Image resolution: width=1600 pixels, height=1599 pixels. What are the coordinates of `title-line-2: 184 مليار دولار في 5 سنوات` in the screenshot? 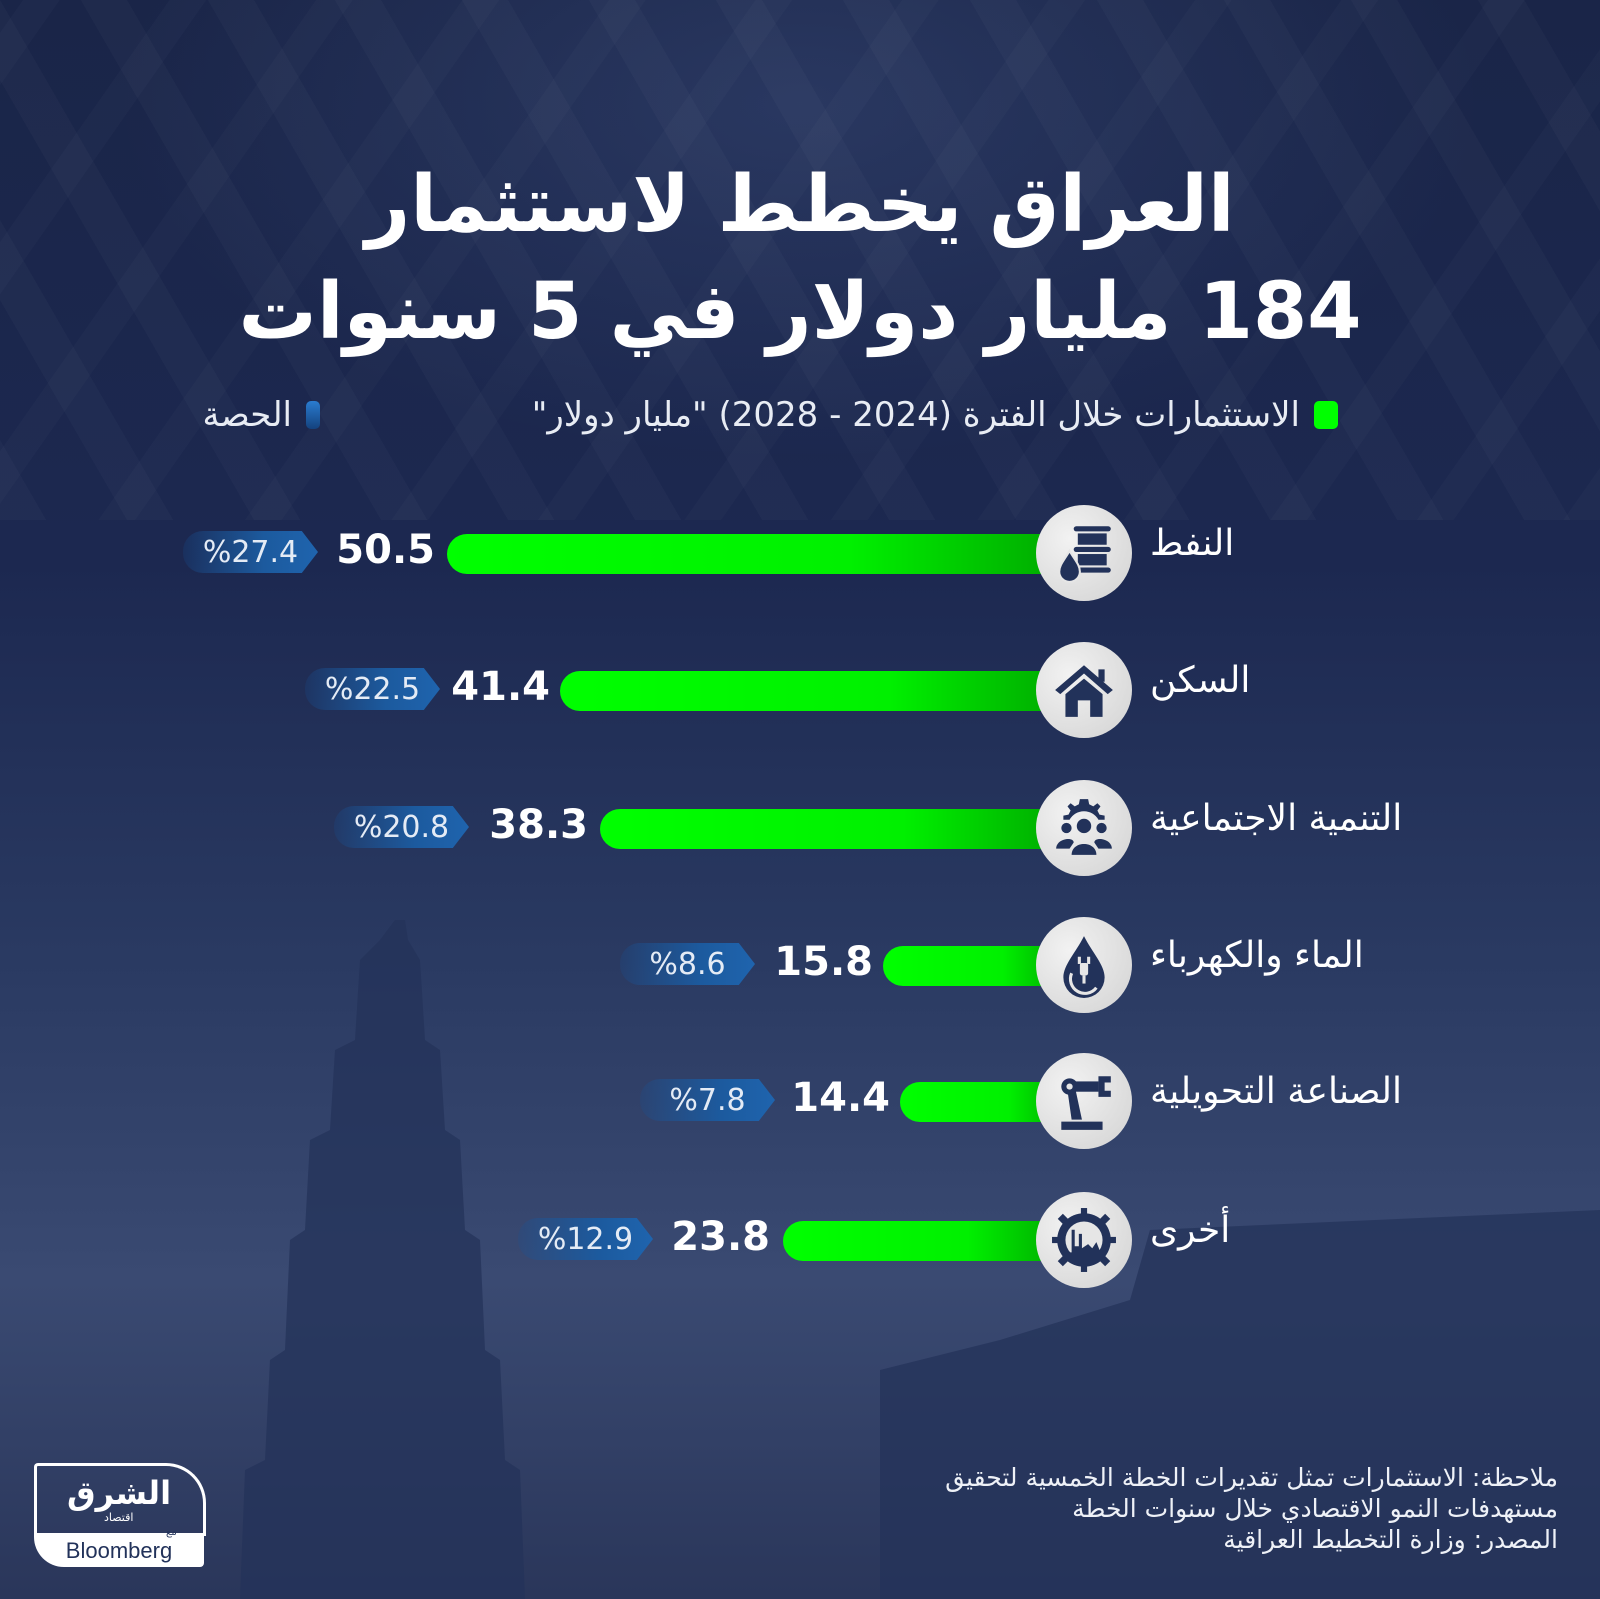 It's located at (800, 312).